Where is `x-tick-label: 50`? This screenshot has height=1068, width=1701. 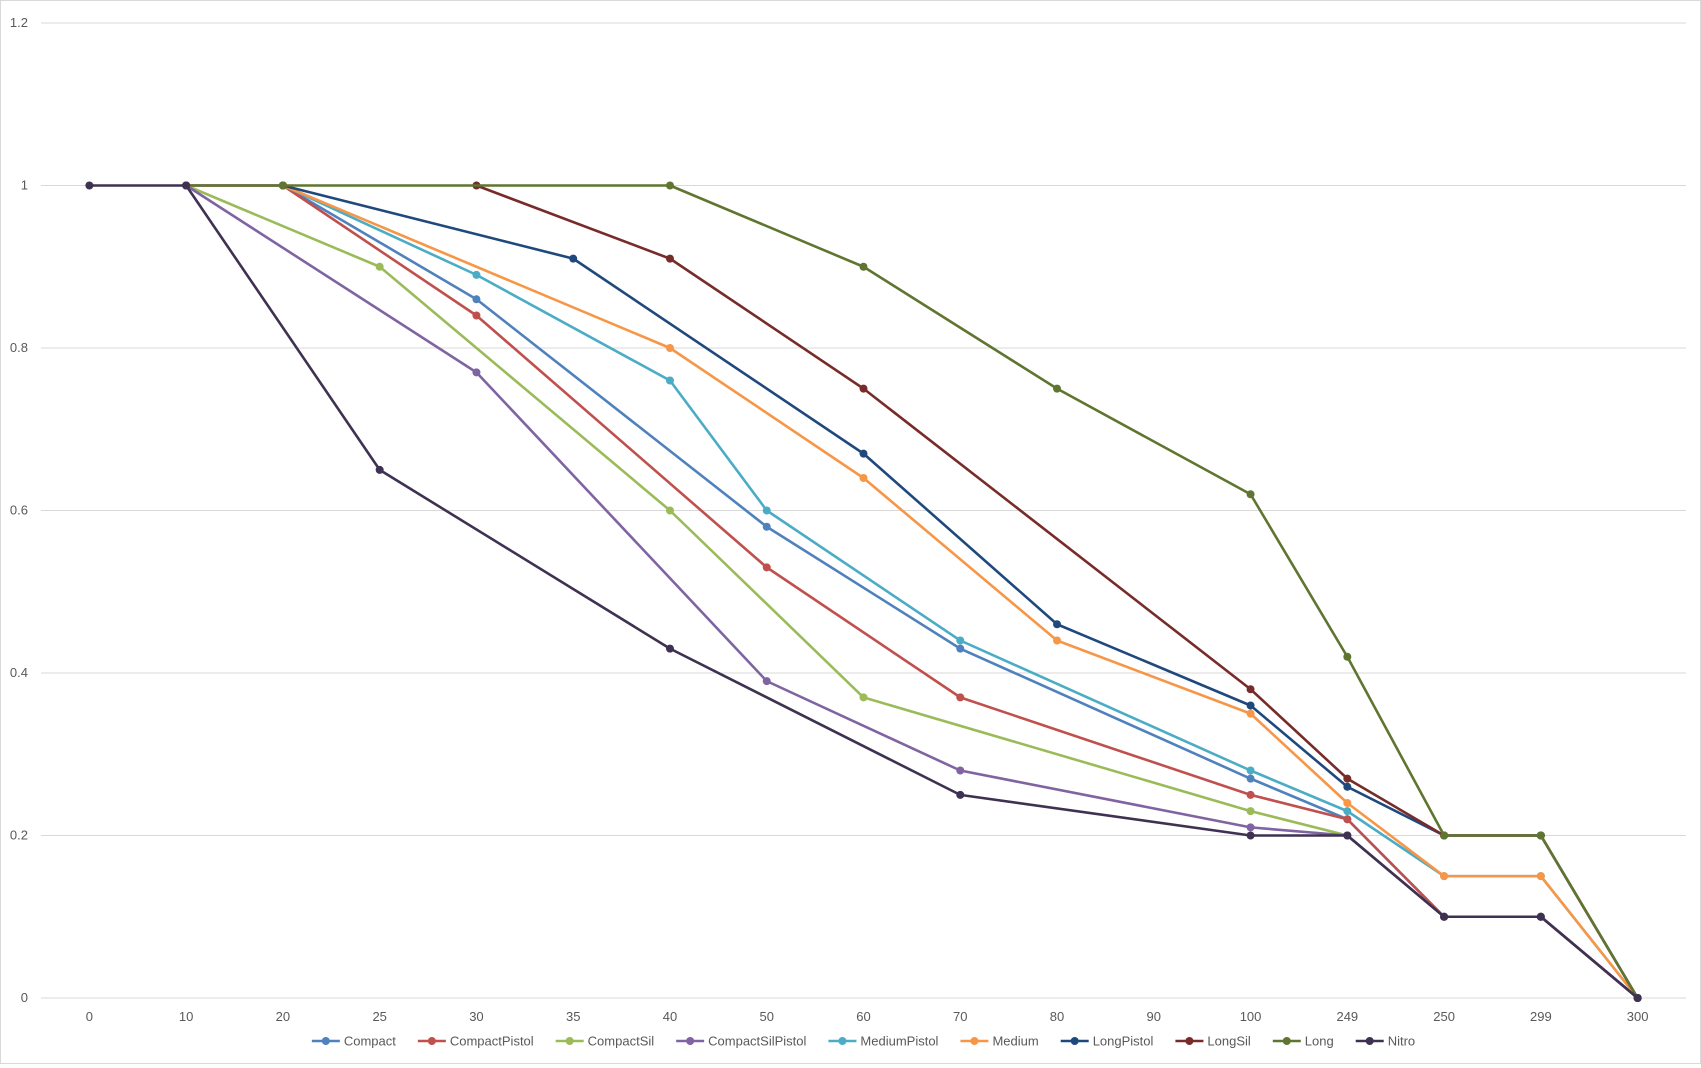 x-tick-label: 50 is located at coordinates (767, 1016).